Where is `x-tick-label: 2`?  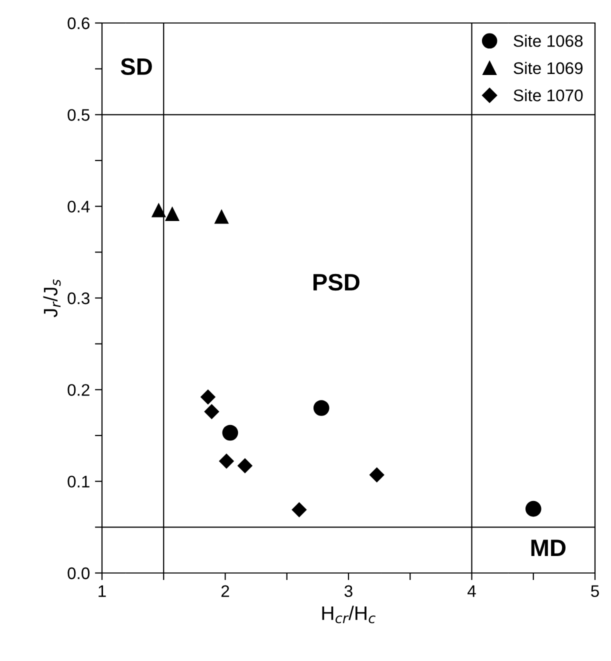
x-tick-label: 2 is located at coordinates (225, 591).